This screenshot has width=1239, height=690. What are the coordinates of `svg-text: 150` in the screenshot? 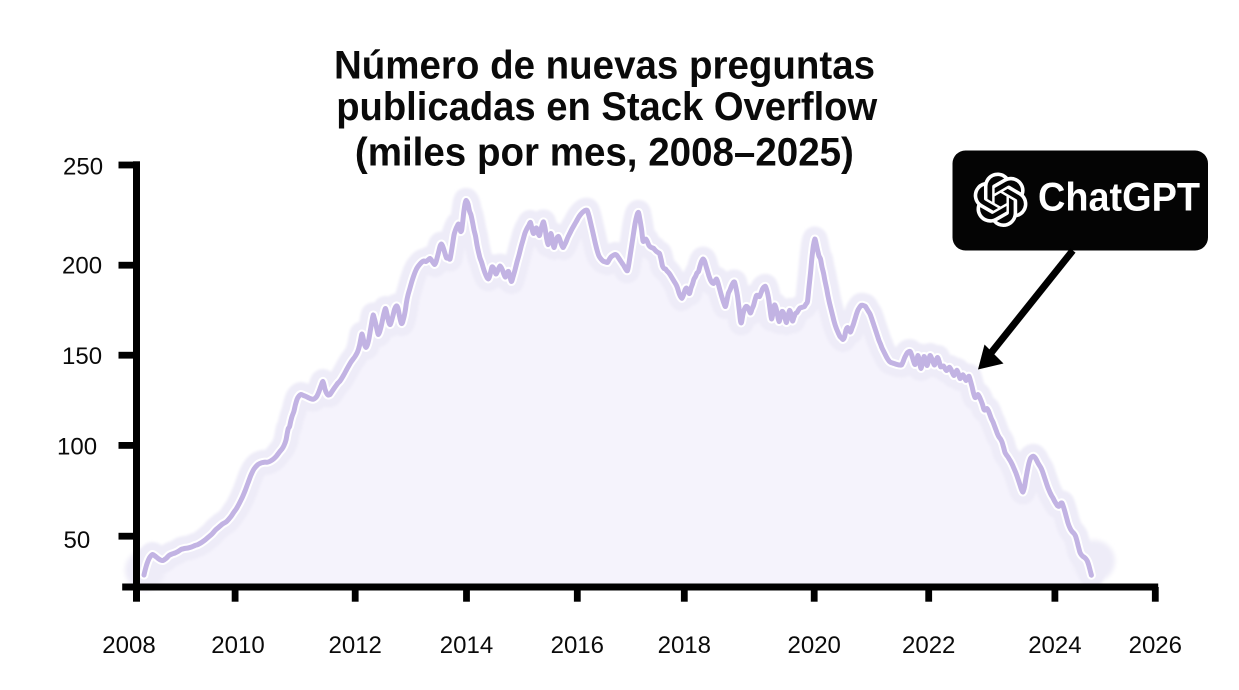 It's located at (82, 356).